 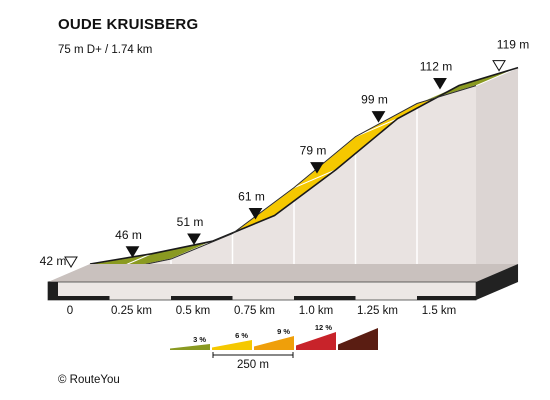 I want to click on routeyou-credit: © RouteYou, so click(x=89, y=380).